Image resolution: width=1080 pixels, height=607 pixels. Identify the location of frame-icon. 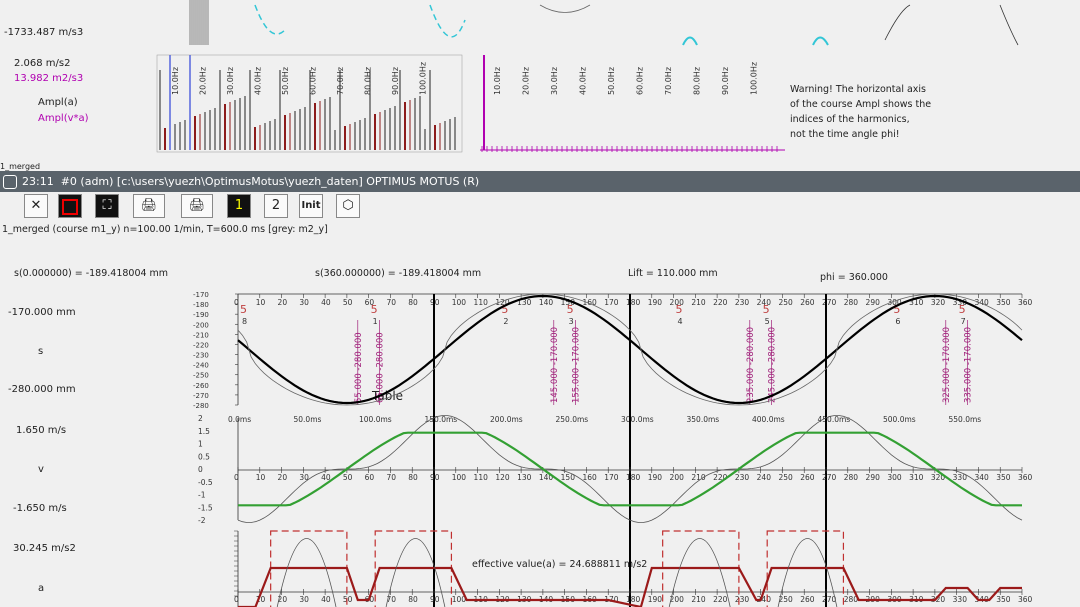
(70, 207).